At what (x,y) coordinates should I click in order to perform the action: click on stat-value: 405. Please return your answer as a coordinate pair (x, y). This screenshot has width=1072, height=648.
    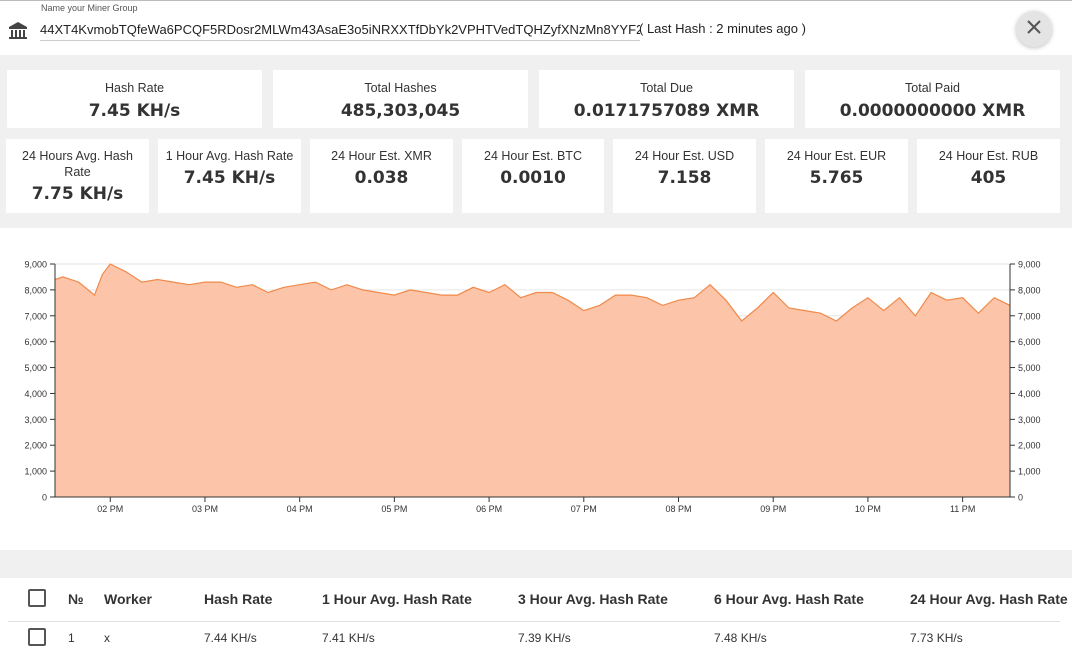
    Looking at the image, I should click on (988, 178).